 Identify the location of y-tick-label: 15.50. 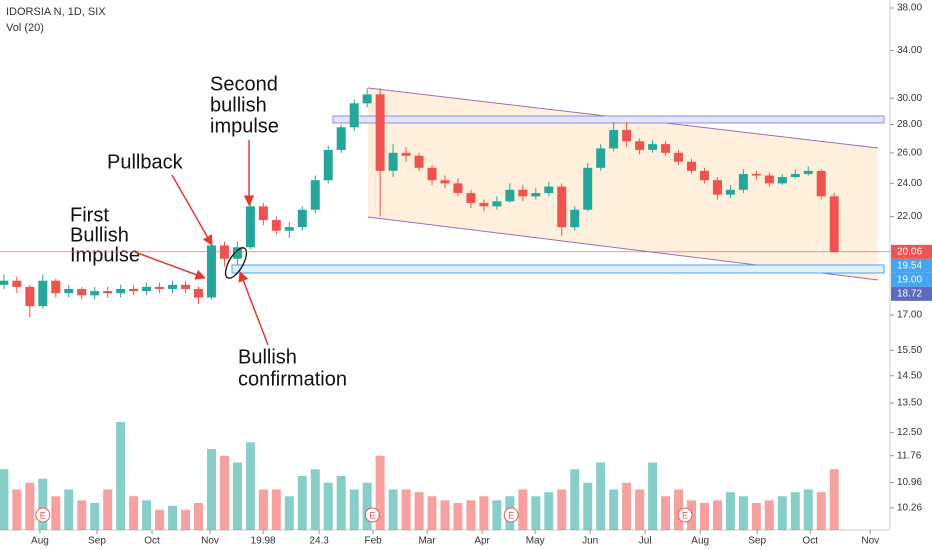
(909, 350).